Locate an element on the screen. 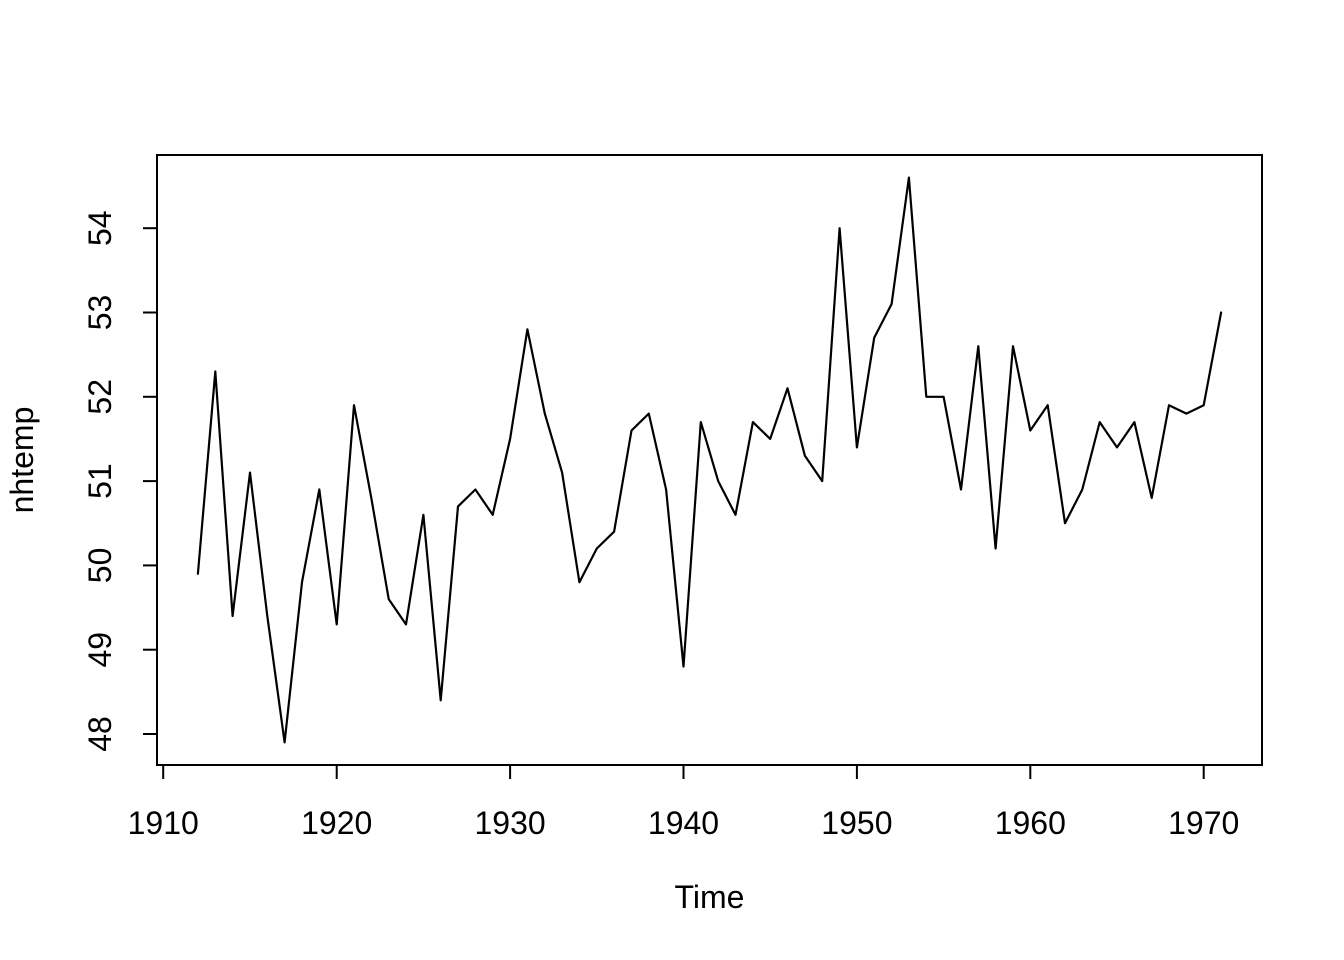  x-axis-tick-label: 1970 is located at coordinates (1203, 823).